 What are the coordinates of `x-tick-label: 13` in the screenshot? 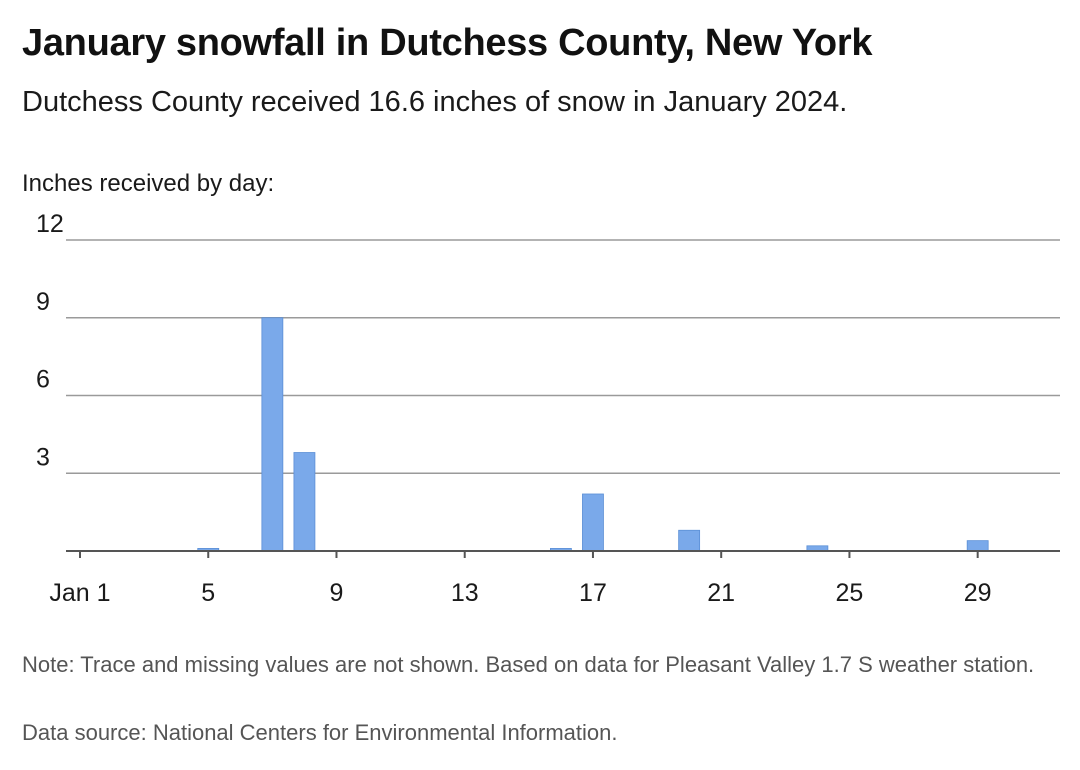 It's located at (465, 593).